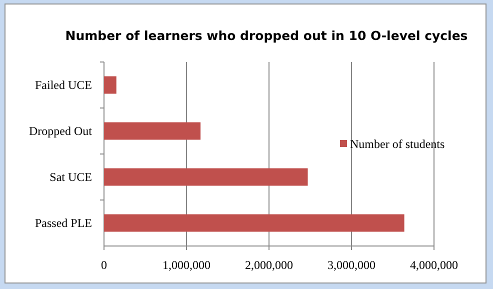 The image size is (493, 289). Describe the element at coordinates (71, 177) in the screenshot. I see `y-tick-label: Sat UCE` at that location.